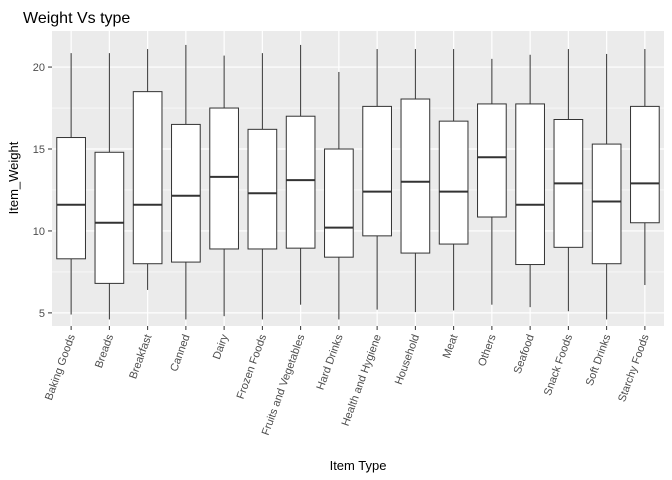  What do you see at coordinates (39, 68) in the screenshot?
I see `y-tick-label: 20` at bounding box center [39, 68].